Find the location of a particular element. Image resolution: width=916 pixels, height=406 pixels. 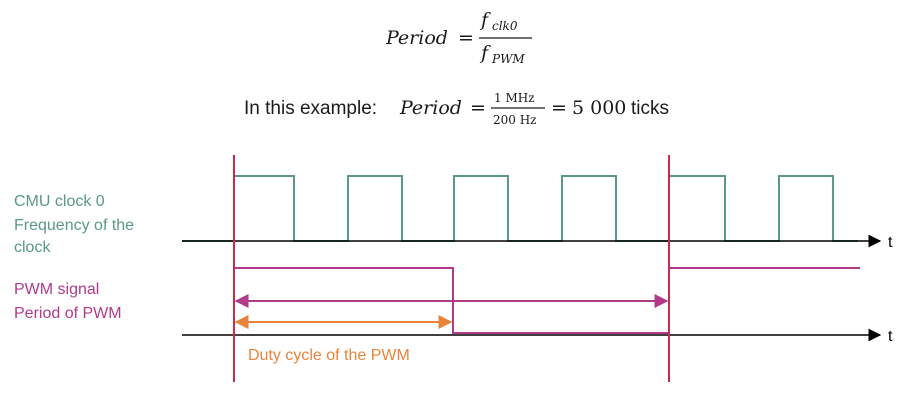

formula-general: Period = f clk0 f PWM is located at coordinates (458, 37).